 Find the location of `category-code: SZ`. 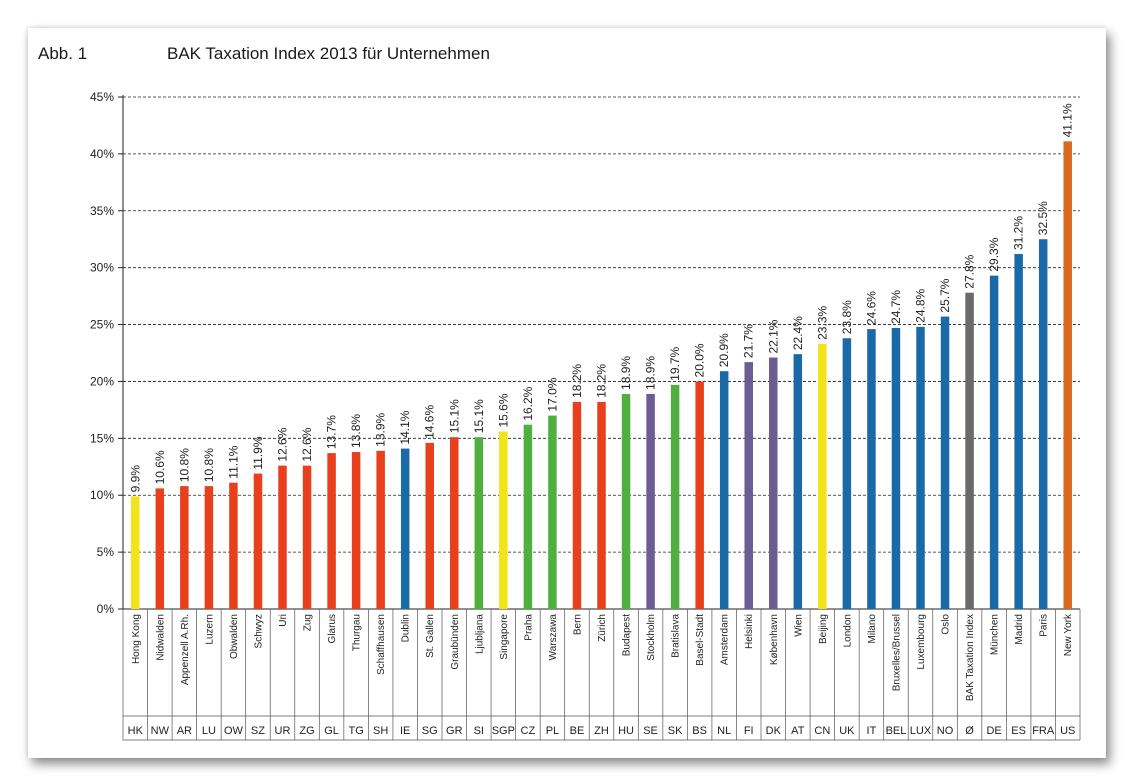

category-code: SZ is located at coordinates (258, 731).